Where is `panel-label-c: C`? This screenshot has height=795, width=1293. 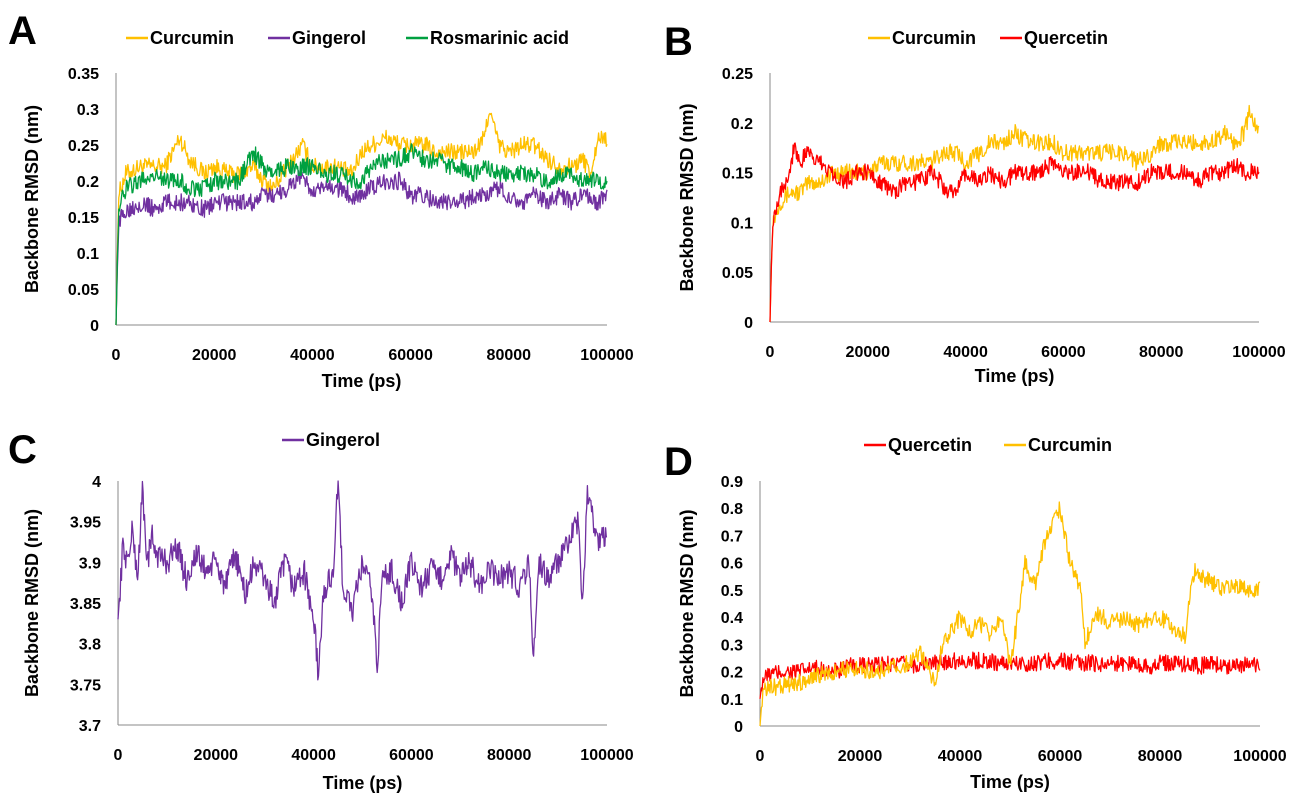
panel-label-c: C is located at coordinates (22, 450).